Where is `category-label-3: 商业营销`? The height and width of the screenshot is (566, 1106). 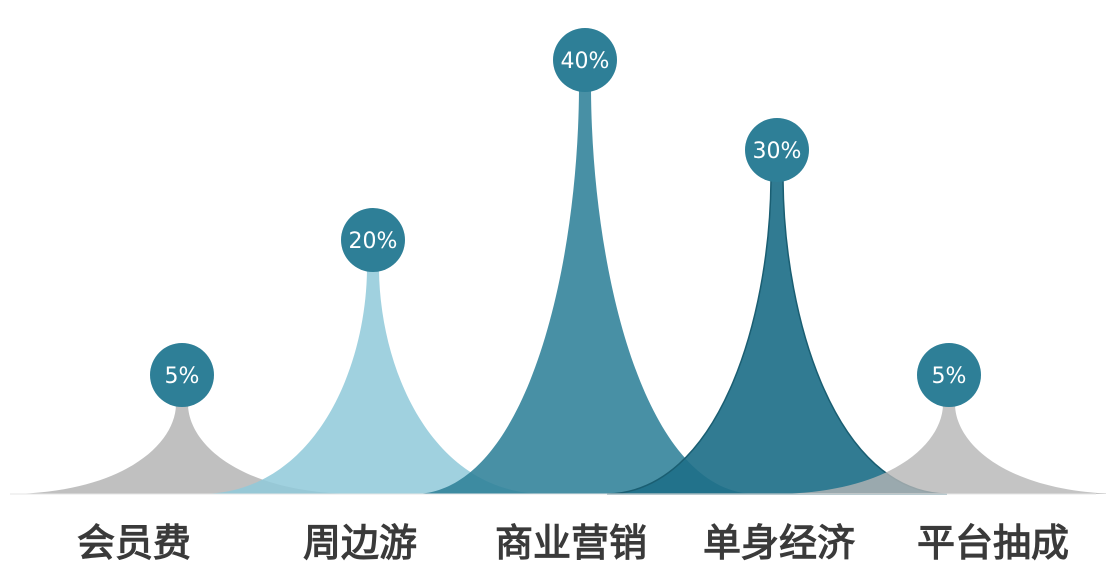
category-label-3: 商业营销 is located at coordinates (571, 543).